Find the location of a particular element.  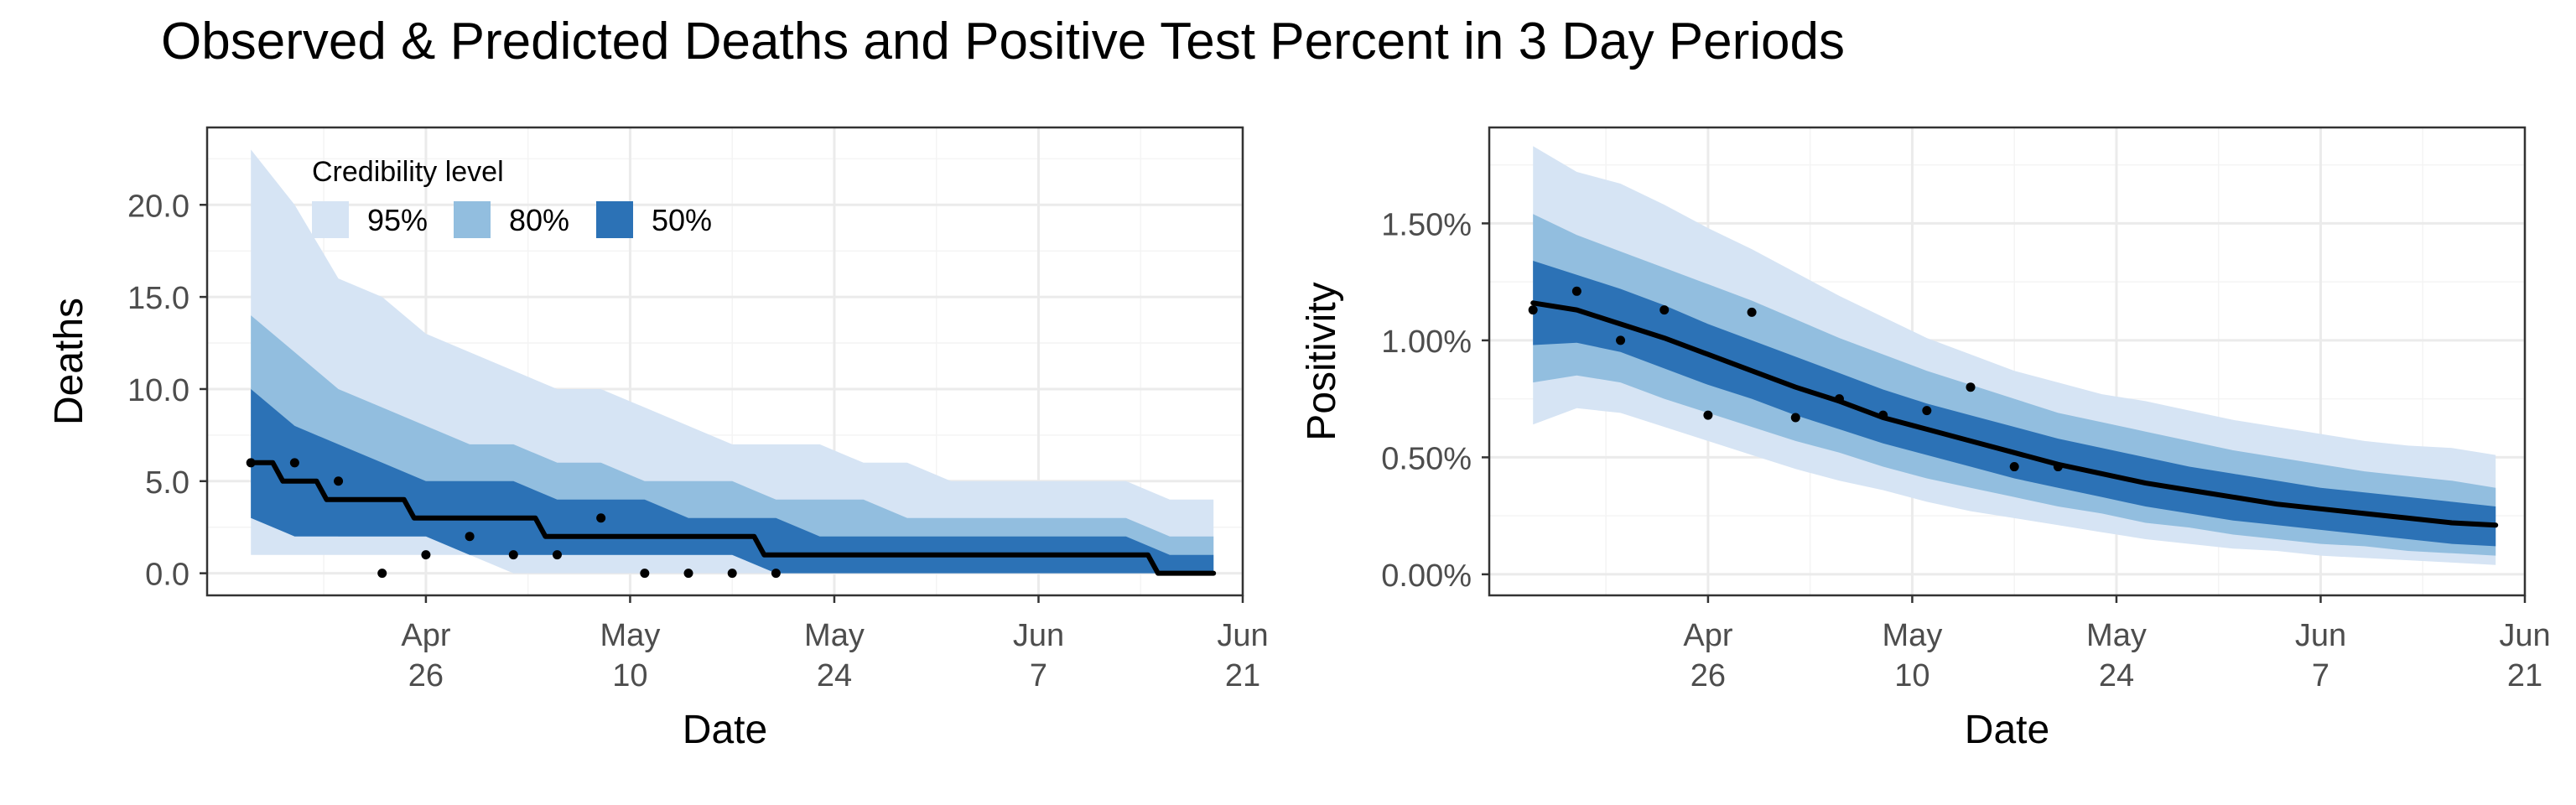

y-tick-label: 20.0 is located at coordinates (158, 206).